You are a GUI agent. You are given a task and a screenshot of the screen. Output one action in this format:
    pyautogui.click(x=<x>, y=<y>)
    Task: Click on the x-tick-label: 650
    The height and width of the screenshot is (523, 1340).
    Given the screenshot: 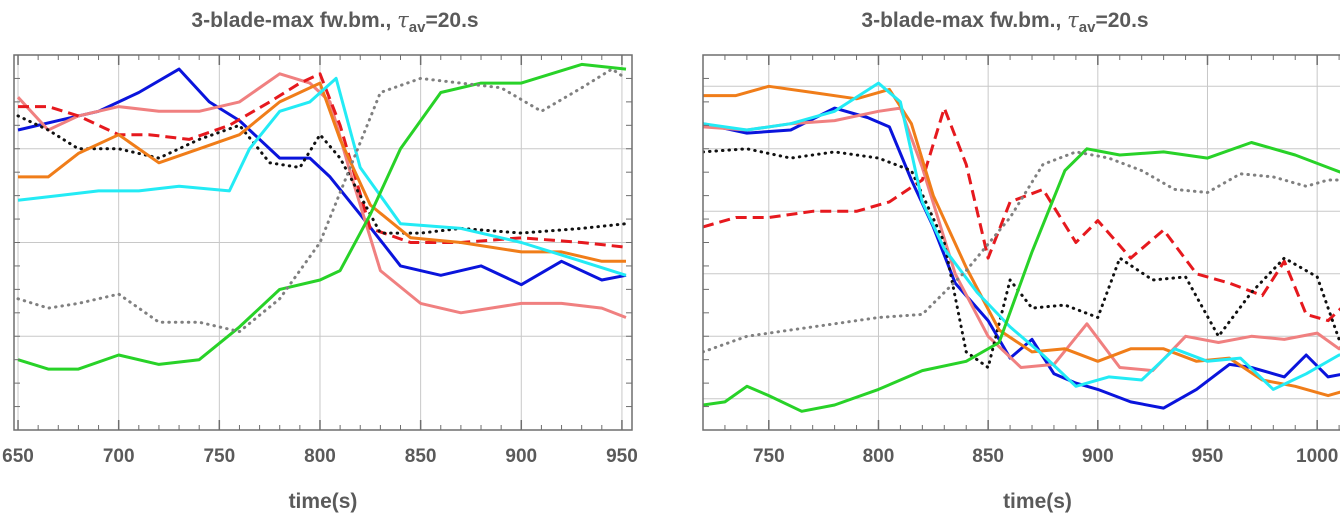 What is the action you would take?
    pyautogui.click(x=18, y=456)
    